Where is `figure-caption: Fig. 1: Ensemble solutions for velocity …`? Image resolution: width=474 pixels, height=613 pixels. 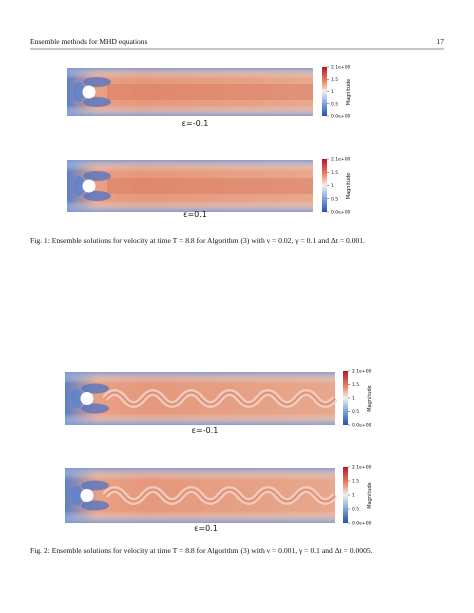 figure-caption: Fig. 1: Ensemble solutions for velocity … is located at coordinates (197, 240).